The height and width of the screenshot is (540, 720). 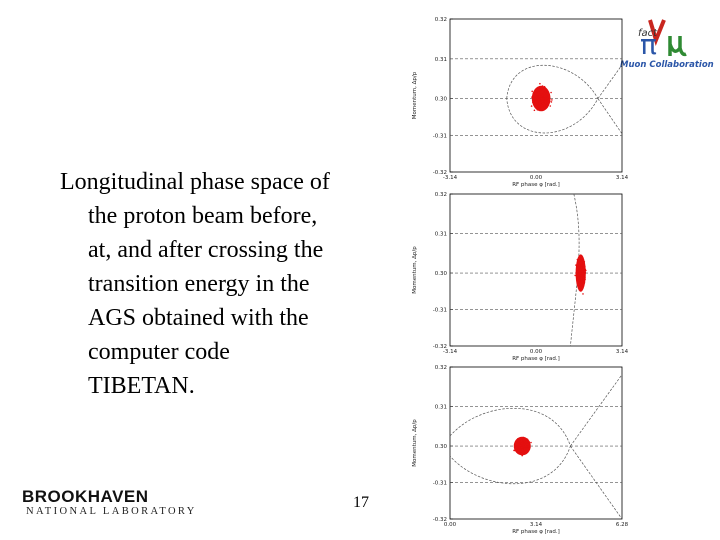 I want to click on muon-collaboration-logo: π fact Muon Collaboration, so click(x=667, y=44).